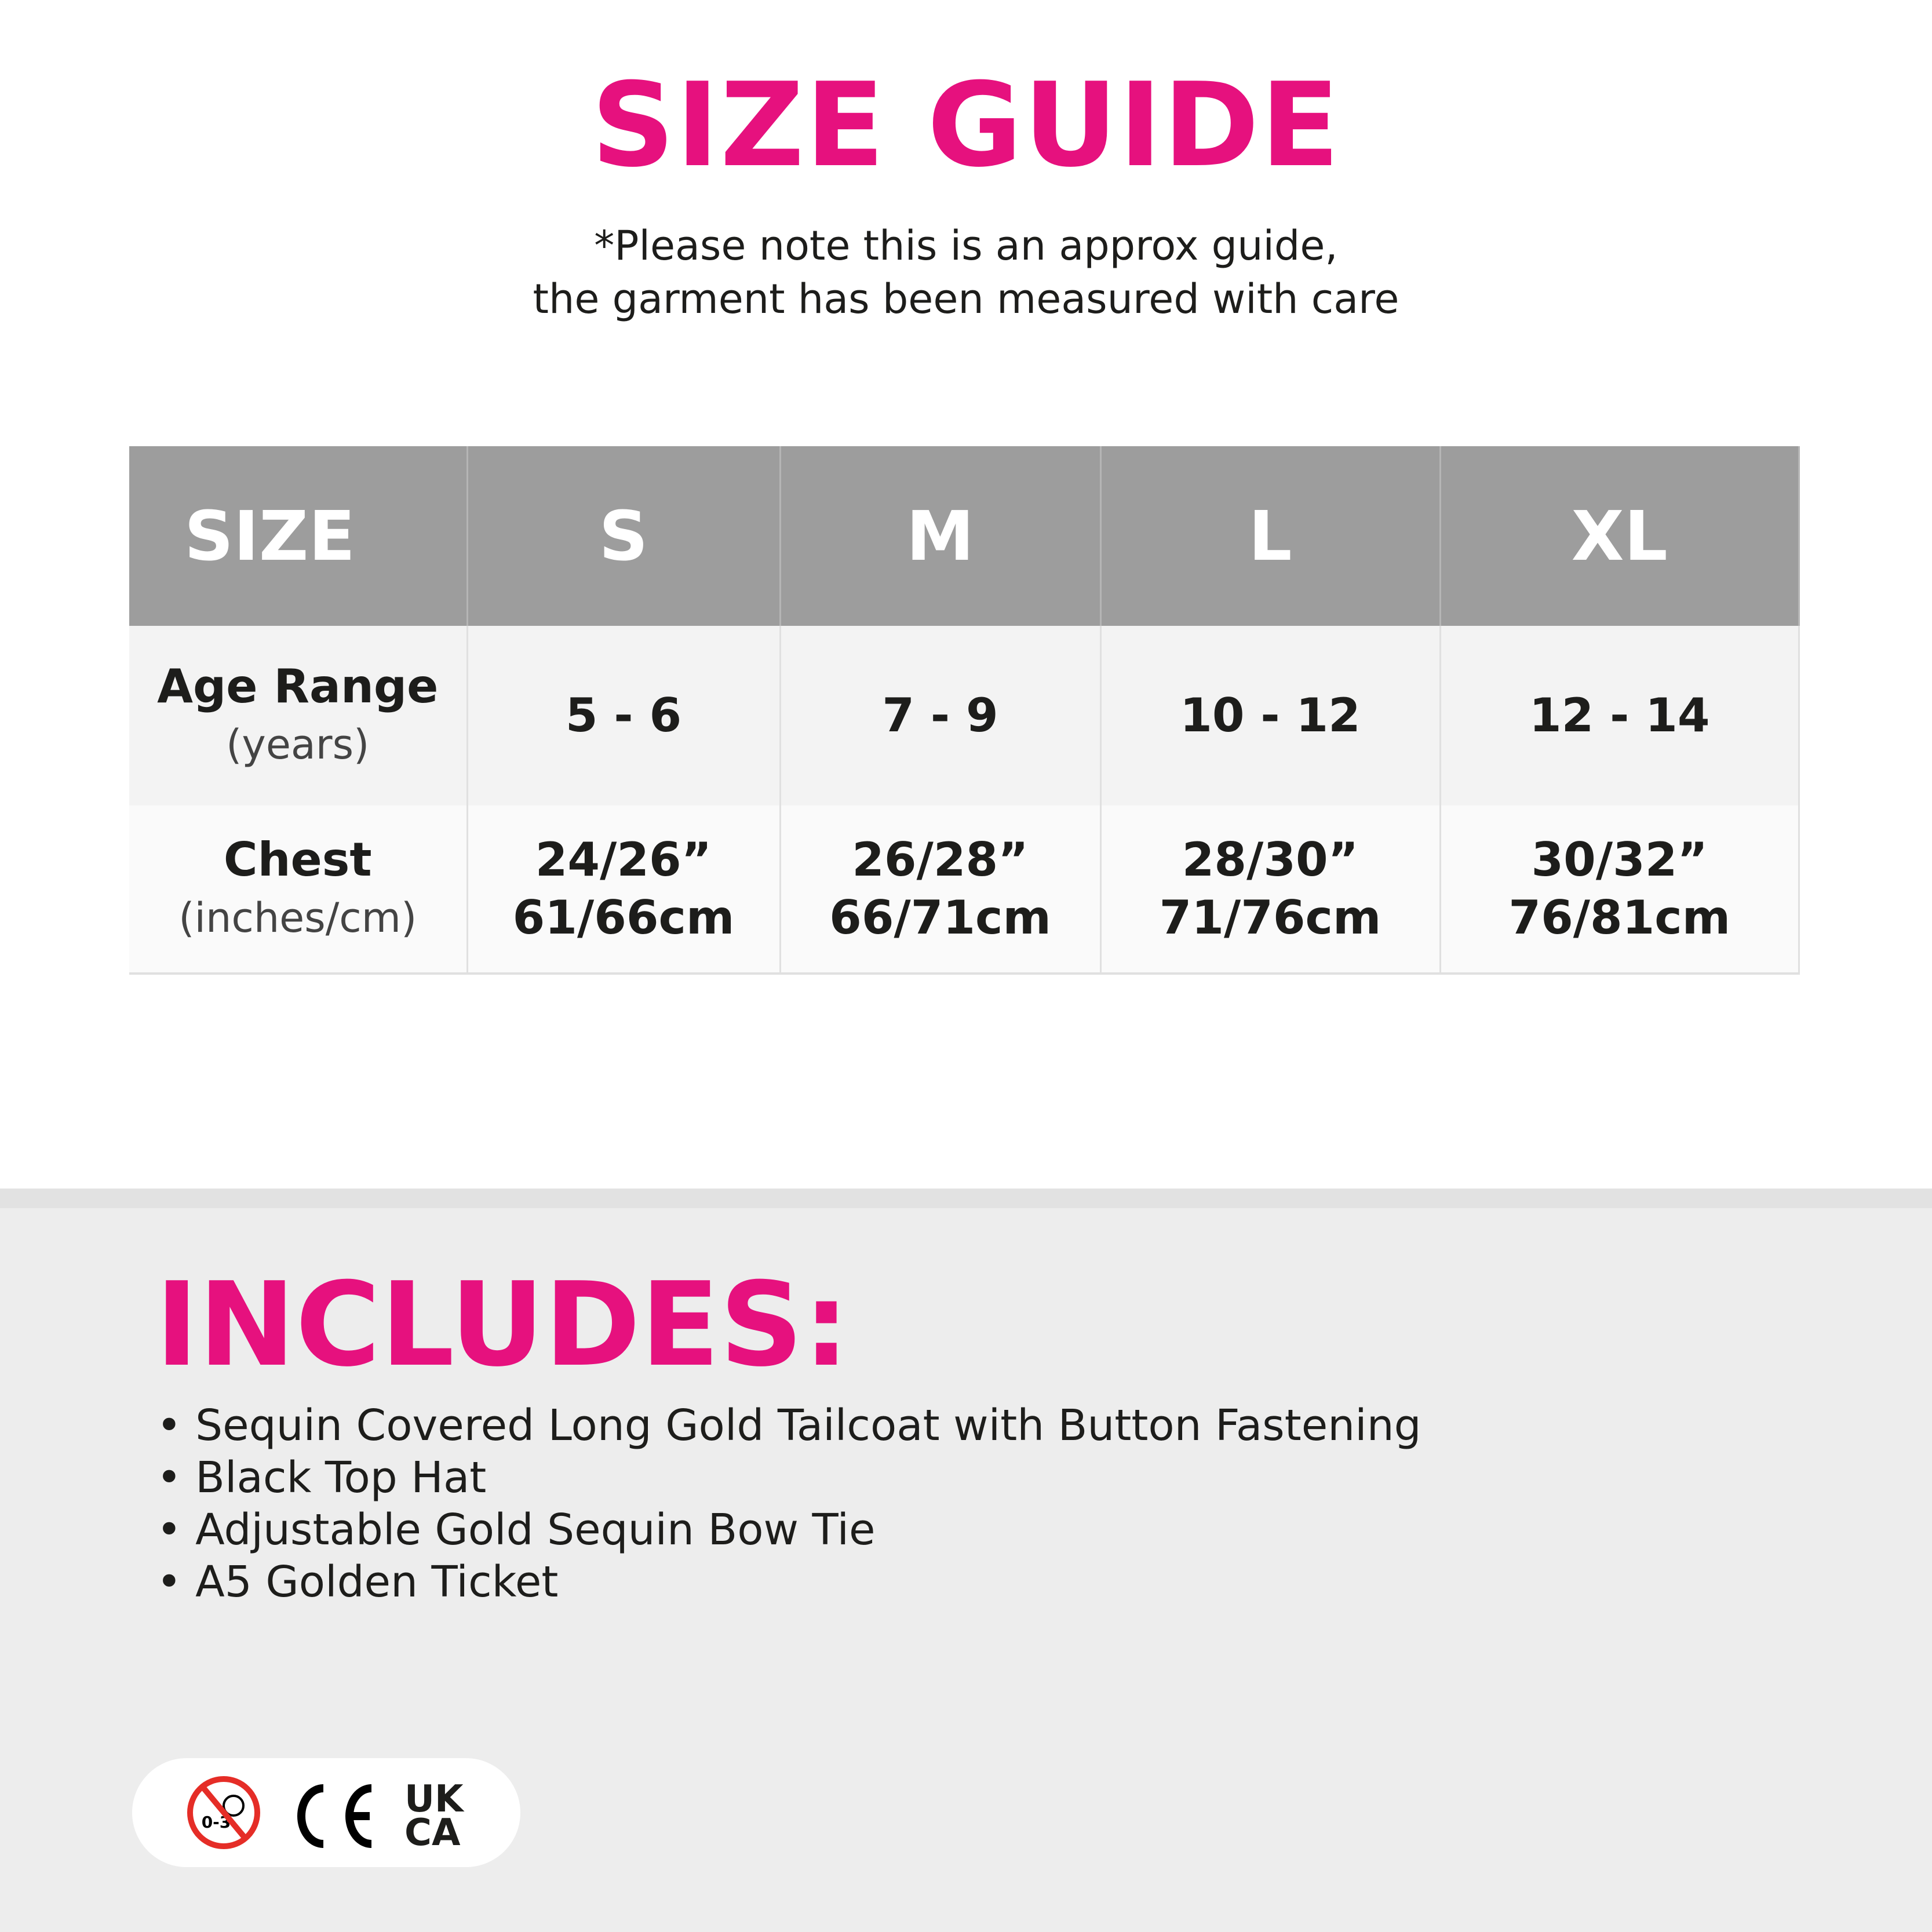 This screenshot has width=1932, height=1932. I want to click on inches: 30/32”, so click(1620, 860).